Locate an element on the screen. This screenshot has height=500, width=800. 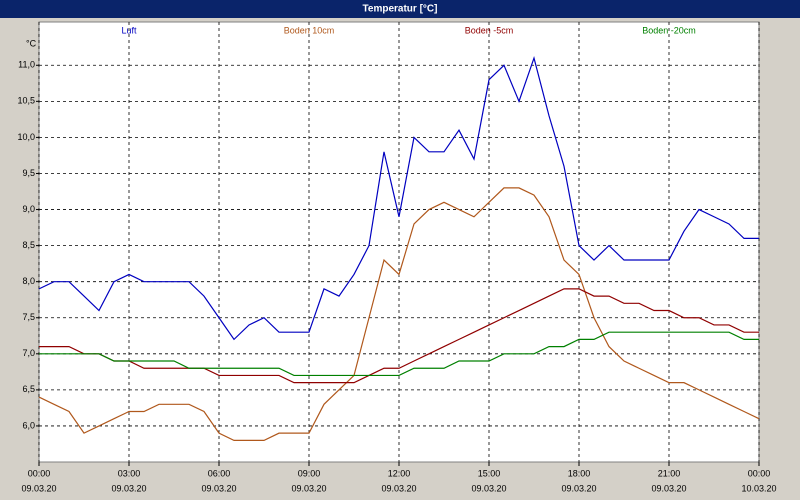
y-tick-label: 9,0 is located at coordinates (28, 209).